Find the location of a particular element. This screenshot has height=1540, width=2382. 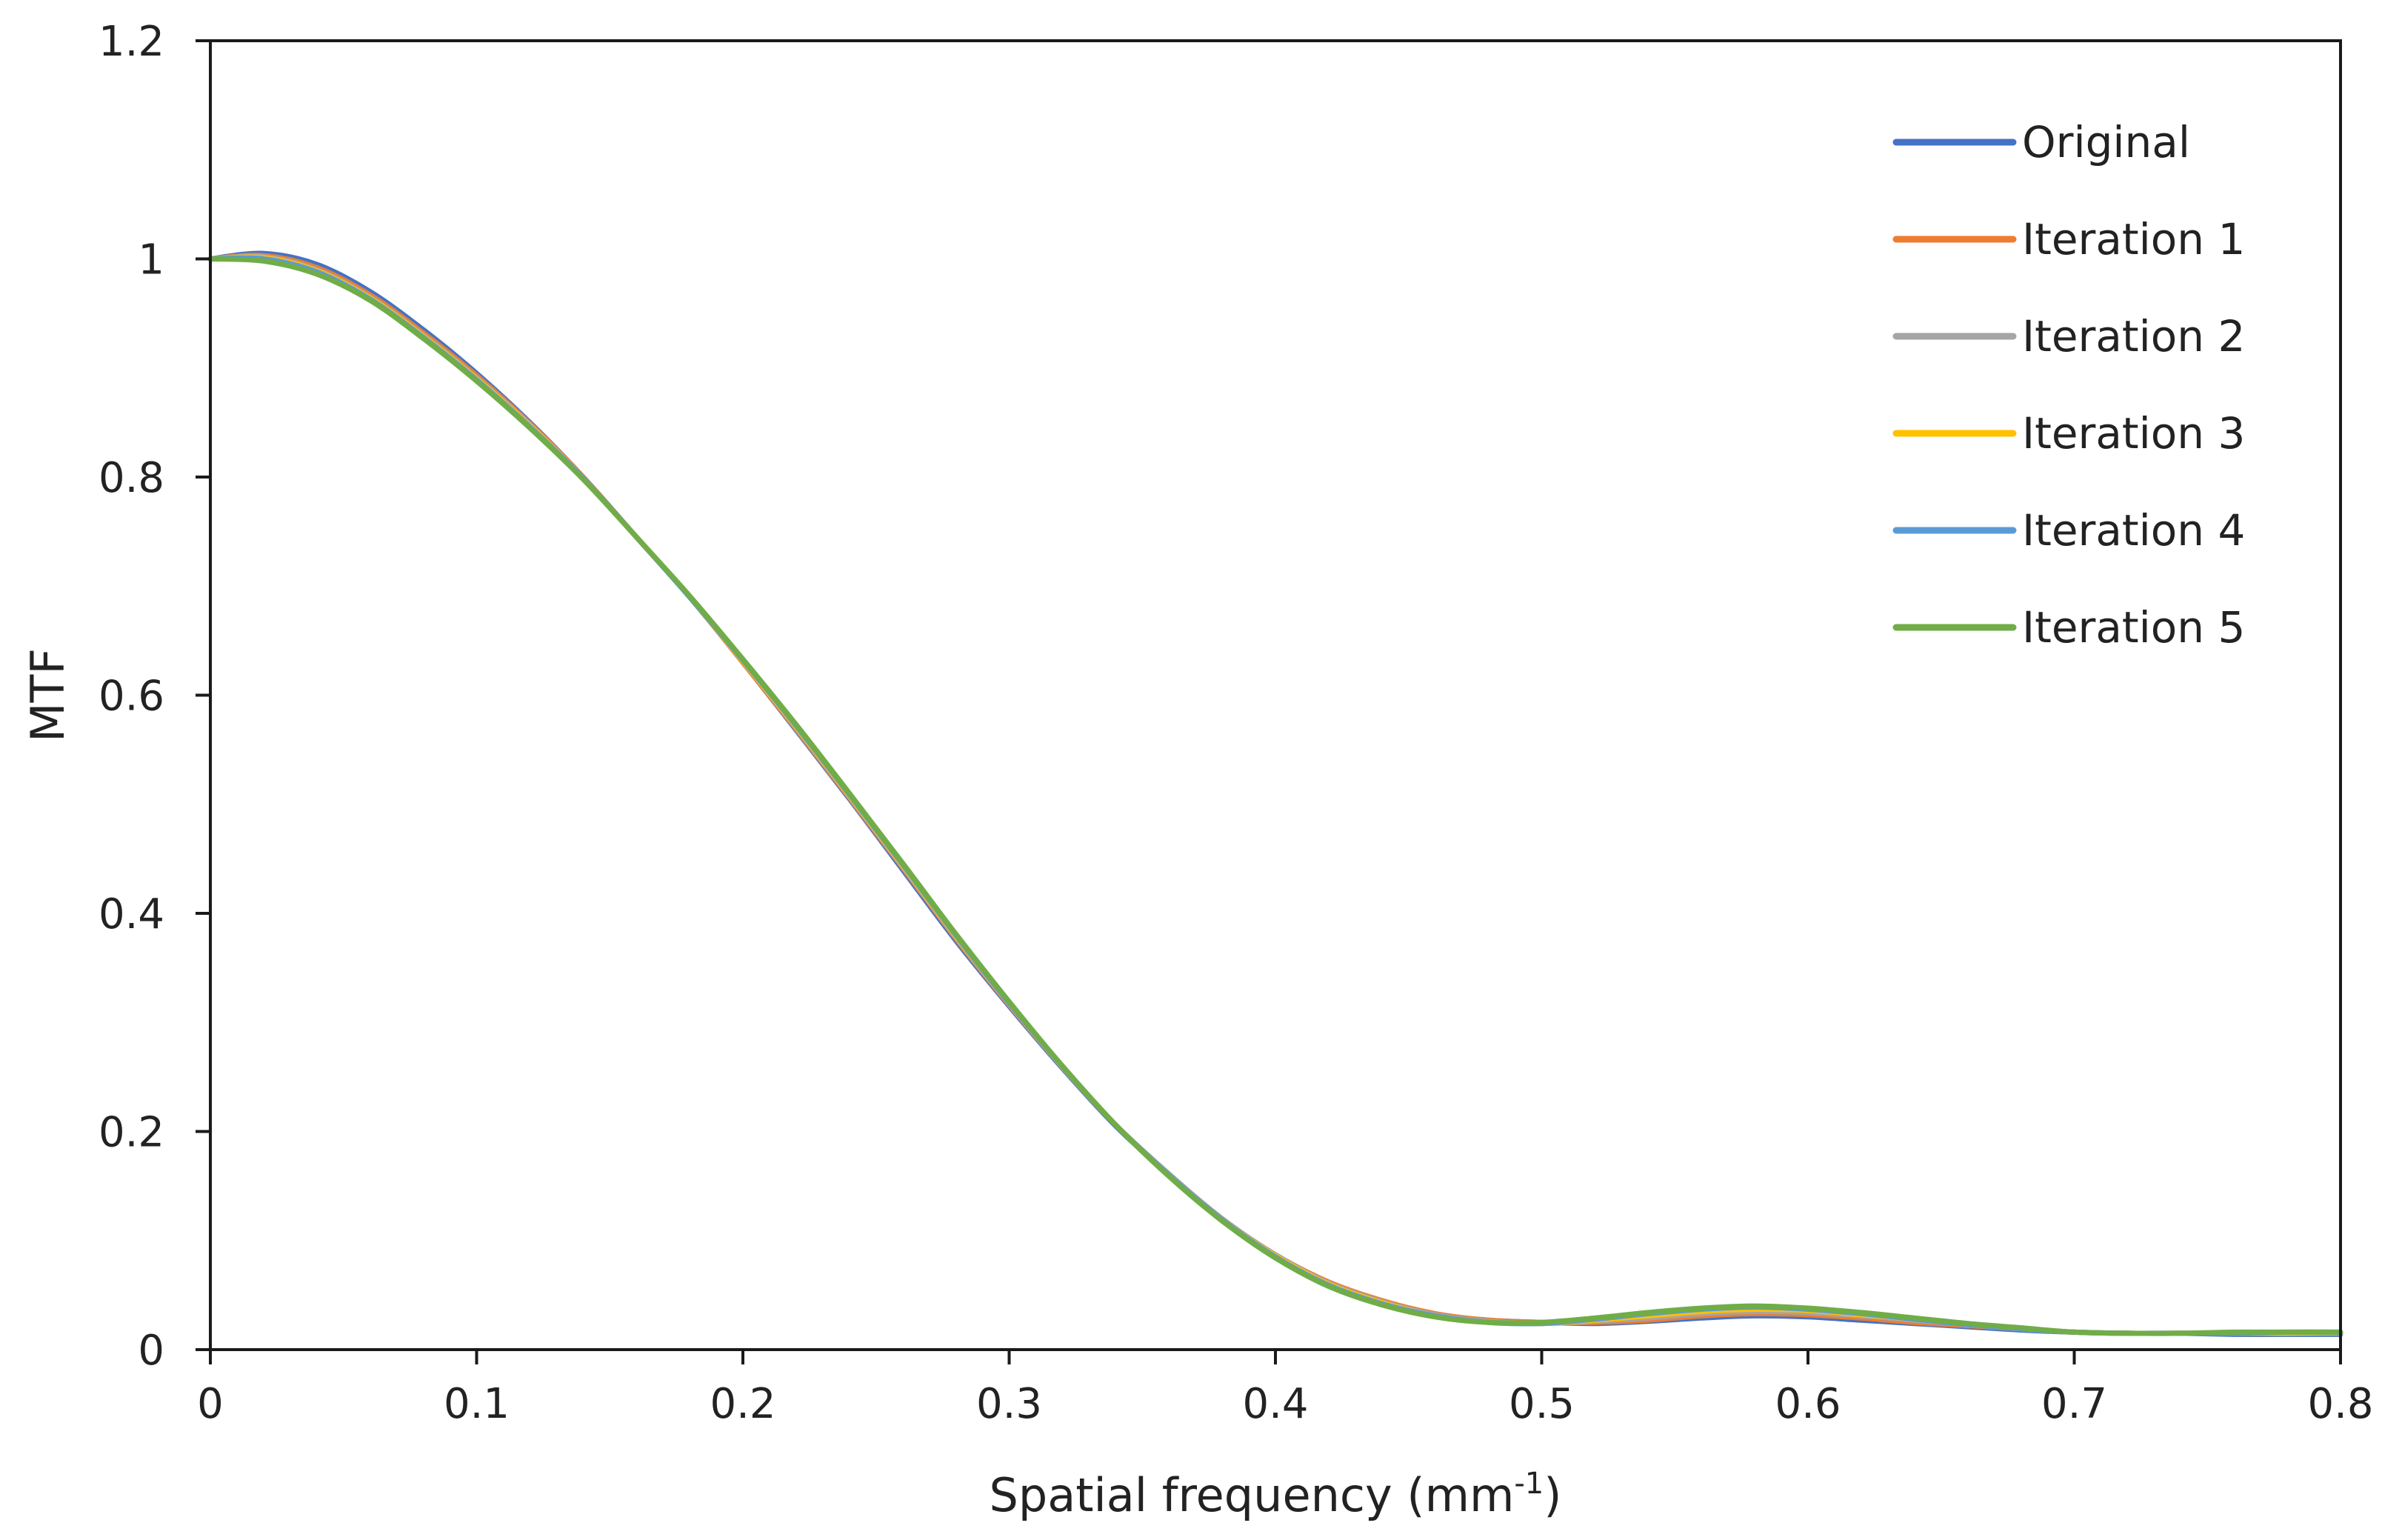

x-tick-label: 0 is located at coordinates (211, 1404).